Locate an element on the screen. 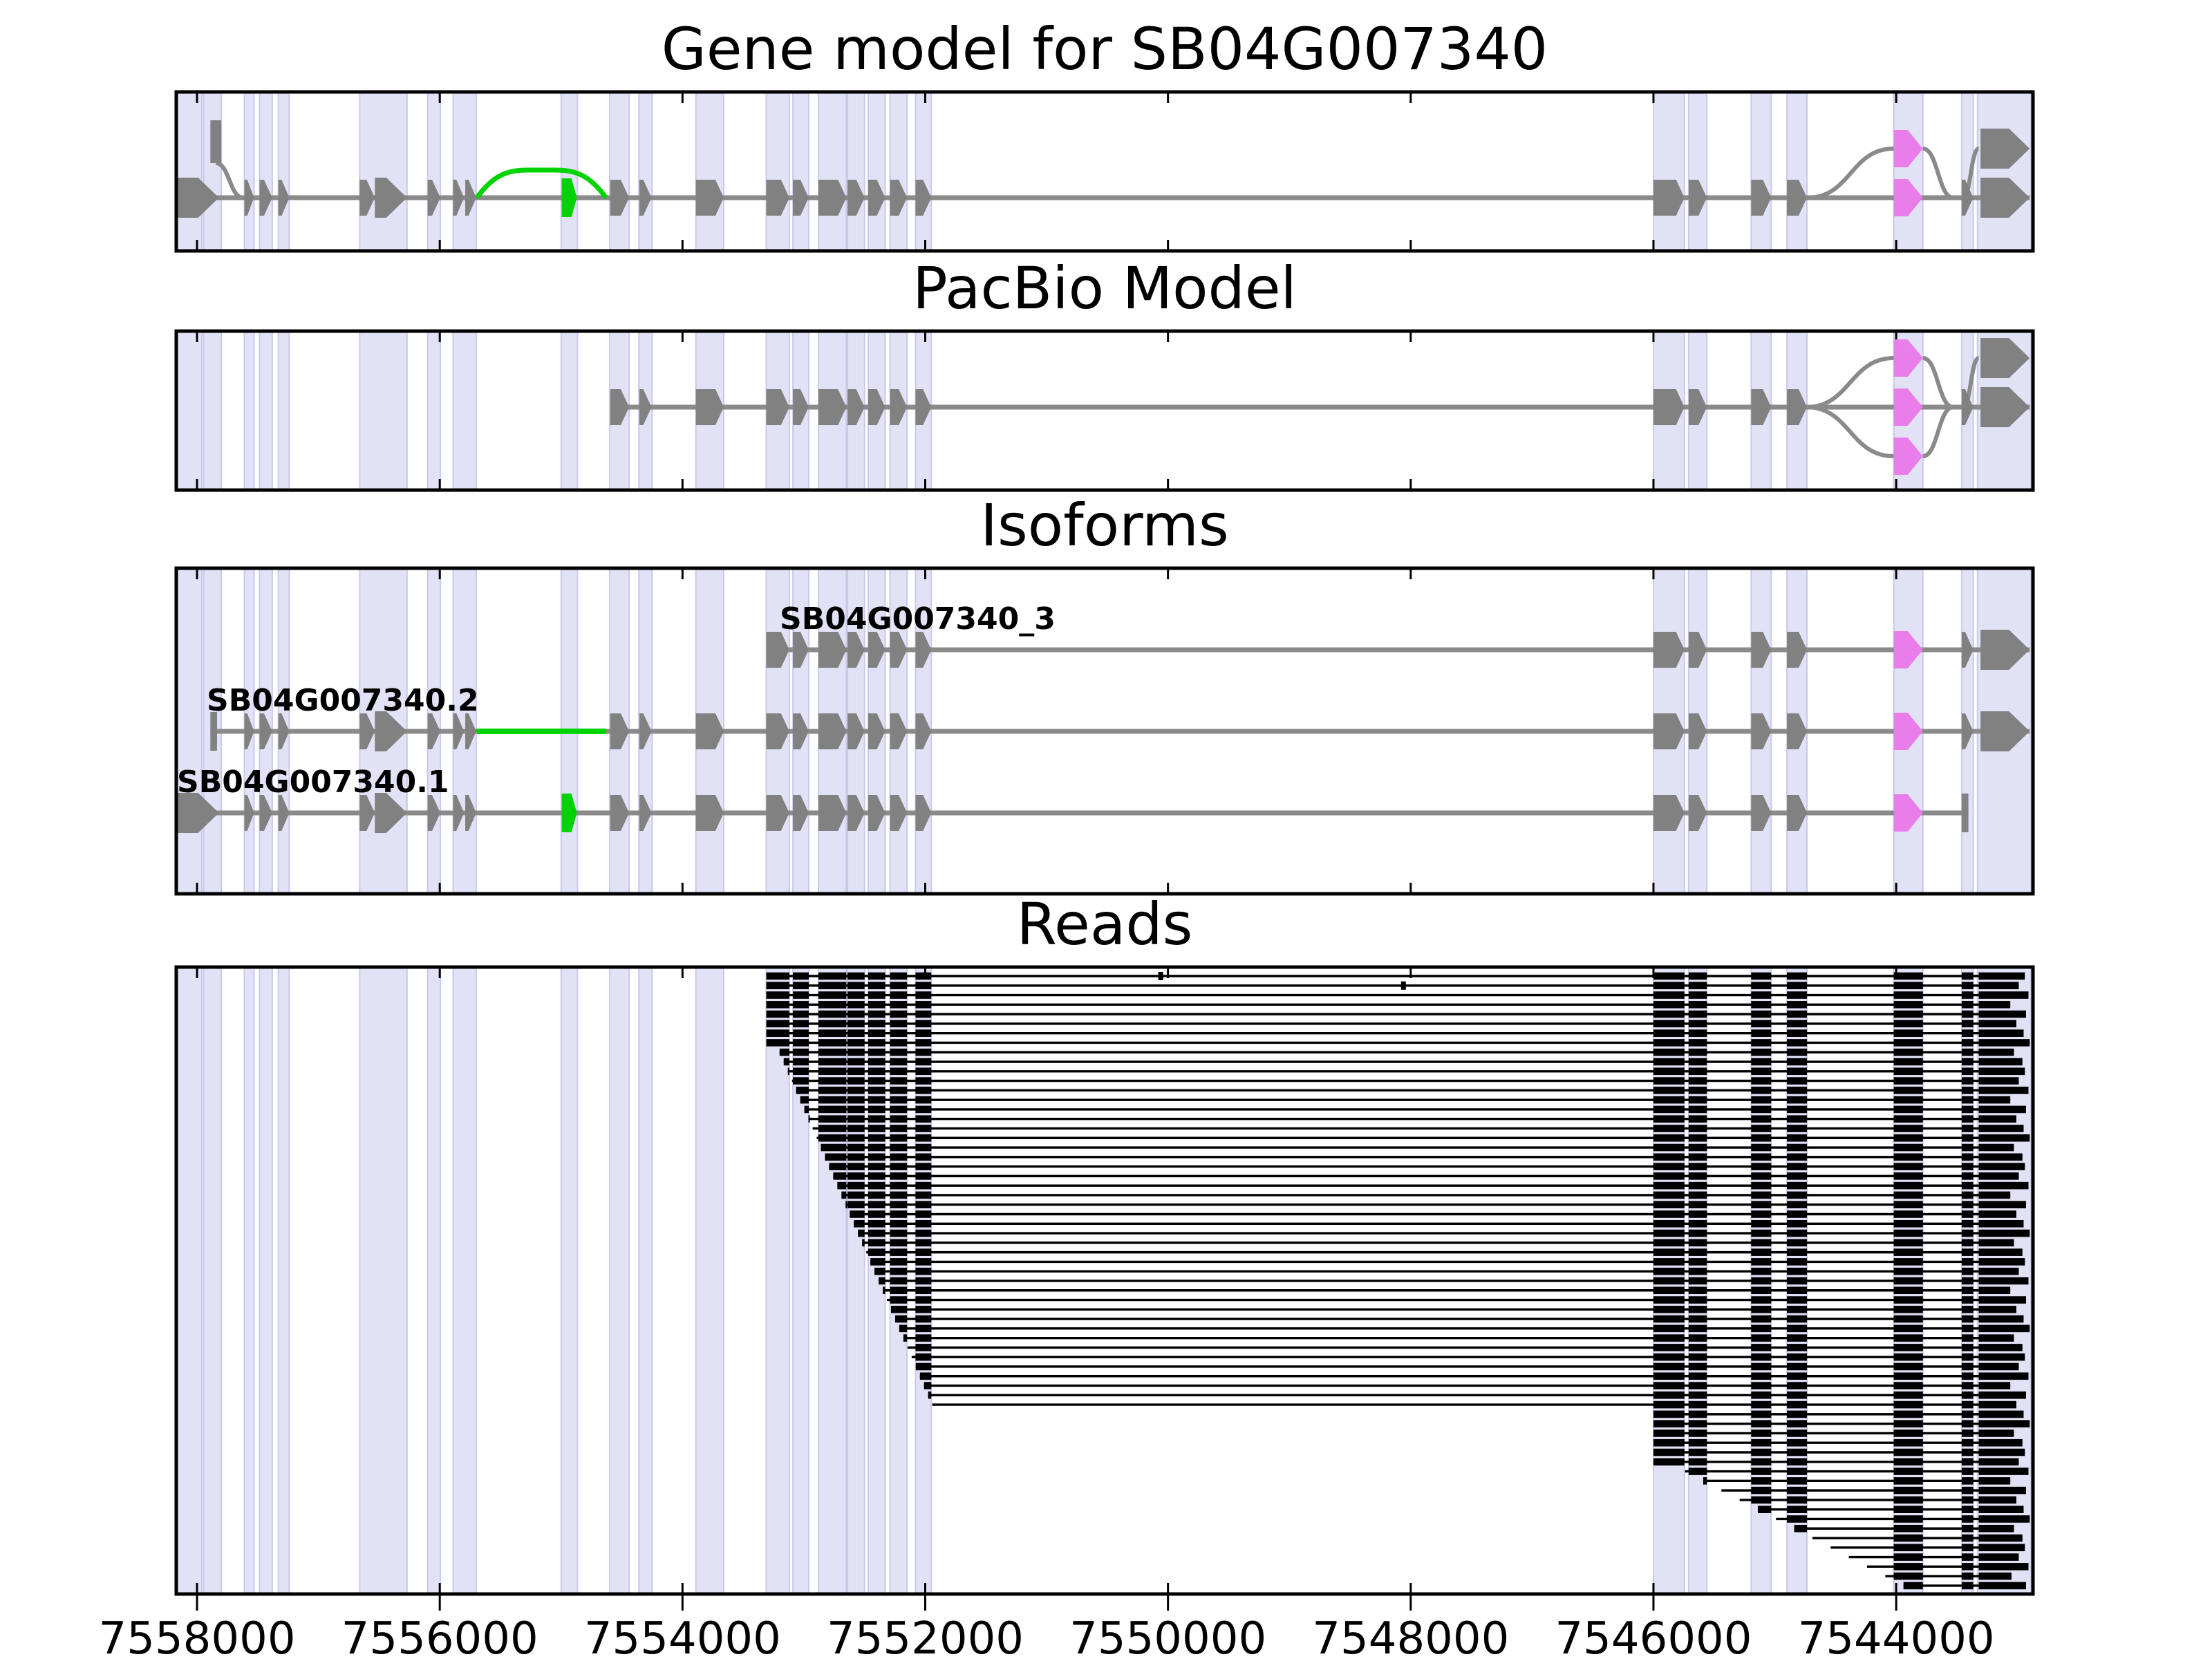 The image size is (2212, 1659). exon-A7 is located at coordinates (434, 731).